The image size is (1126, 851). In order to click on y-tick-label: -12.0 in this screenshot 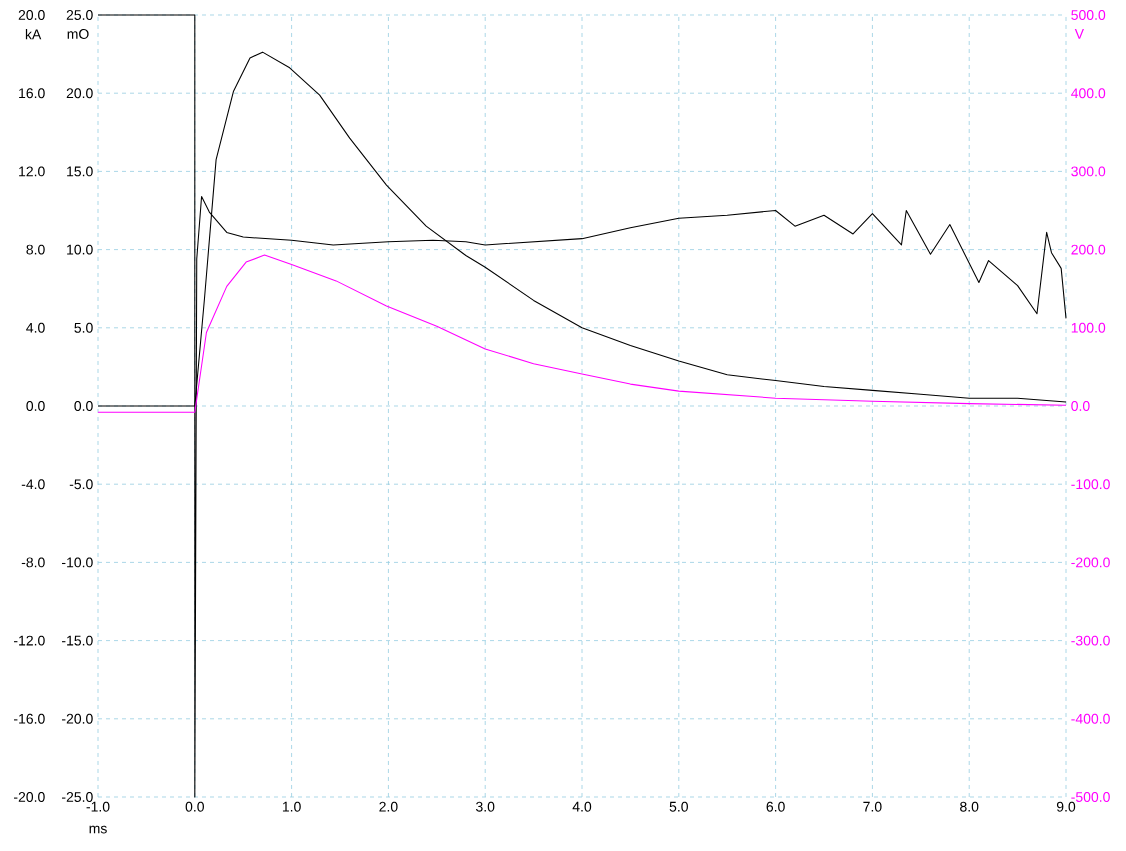, I will do `click(29, 640)`.